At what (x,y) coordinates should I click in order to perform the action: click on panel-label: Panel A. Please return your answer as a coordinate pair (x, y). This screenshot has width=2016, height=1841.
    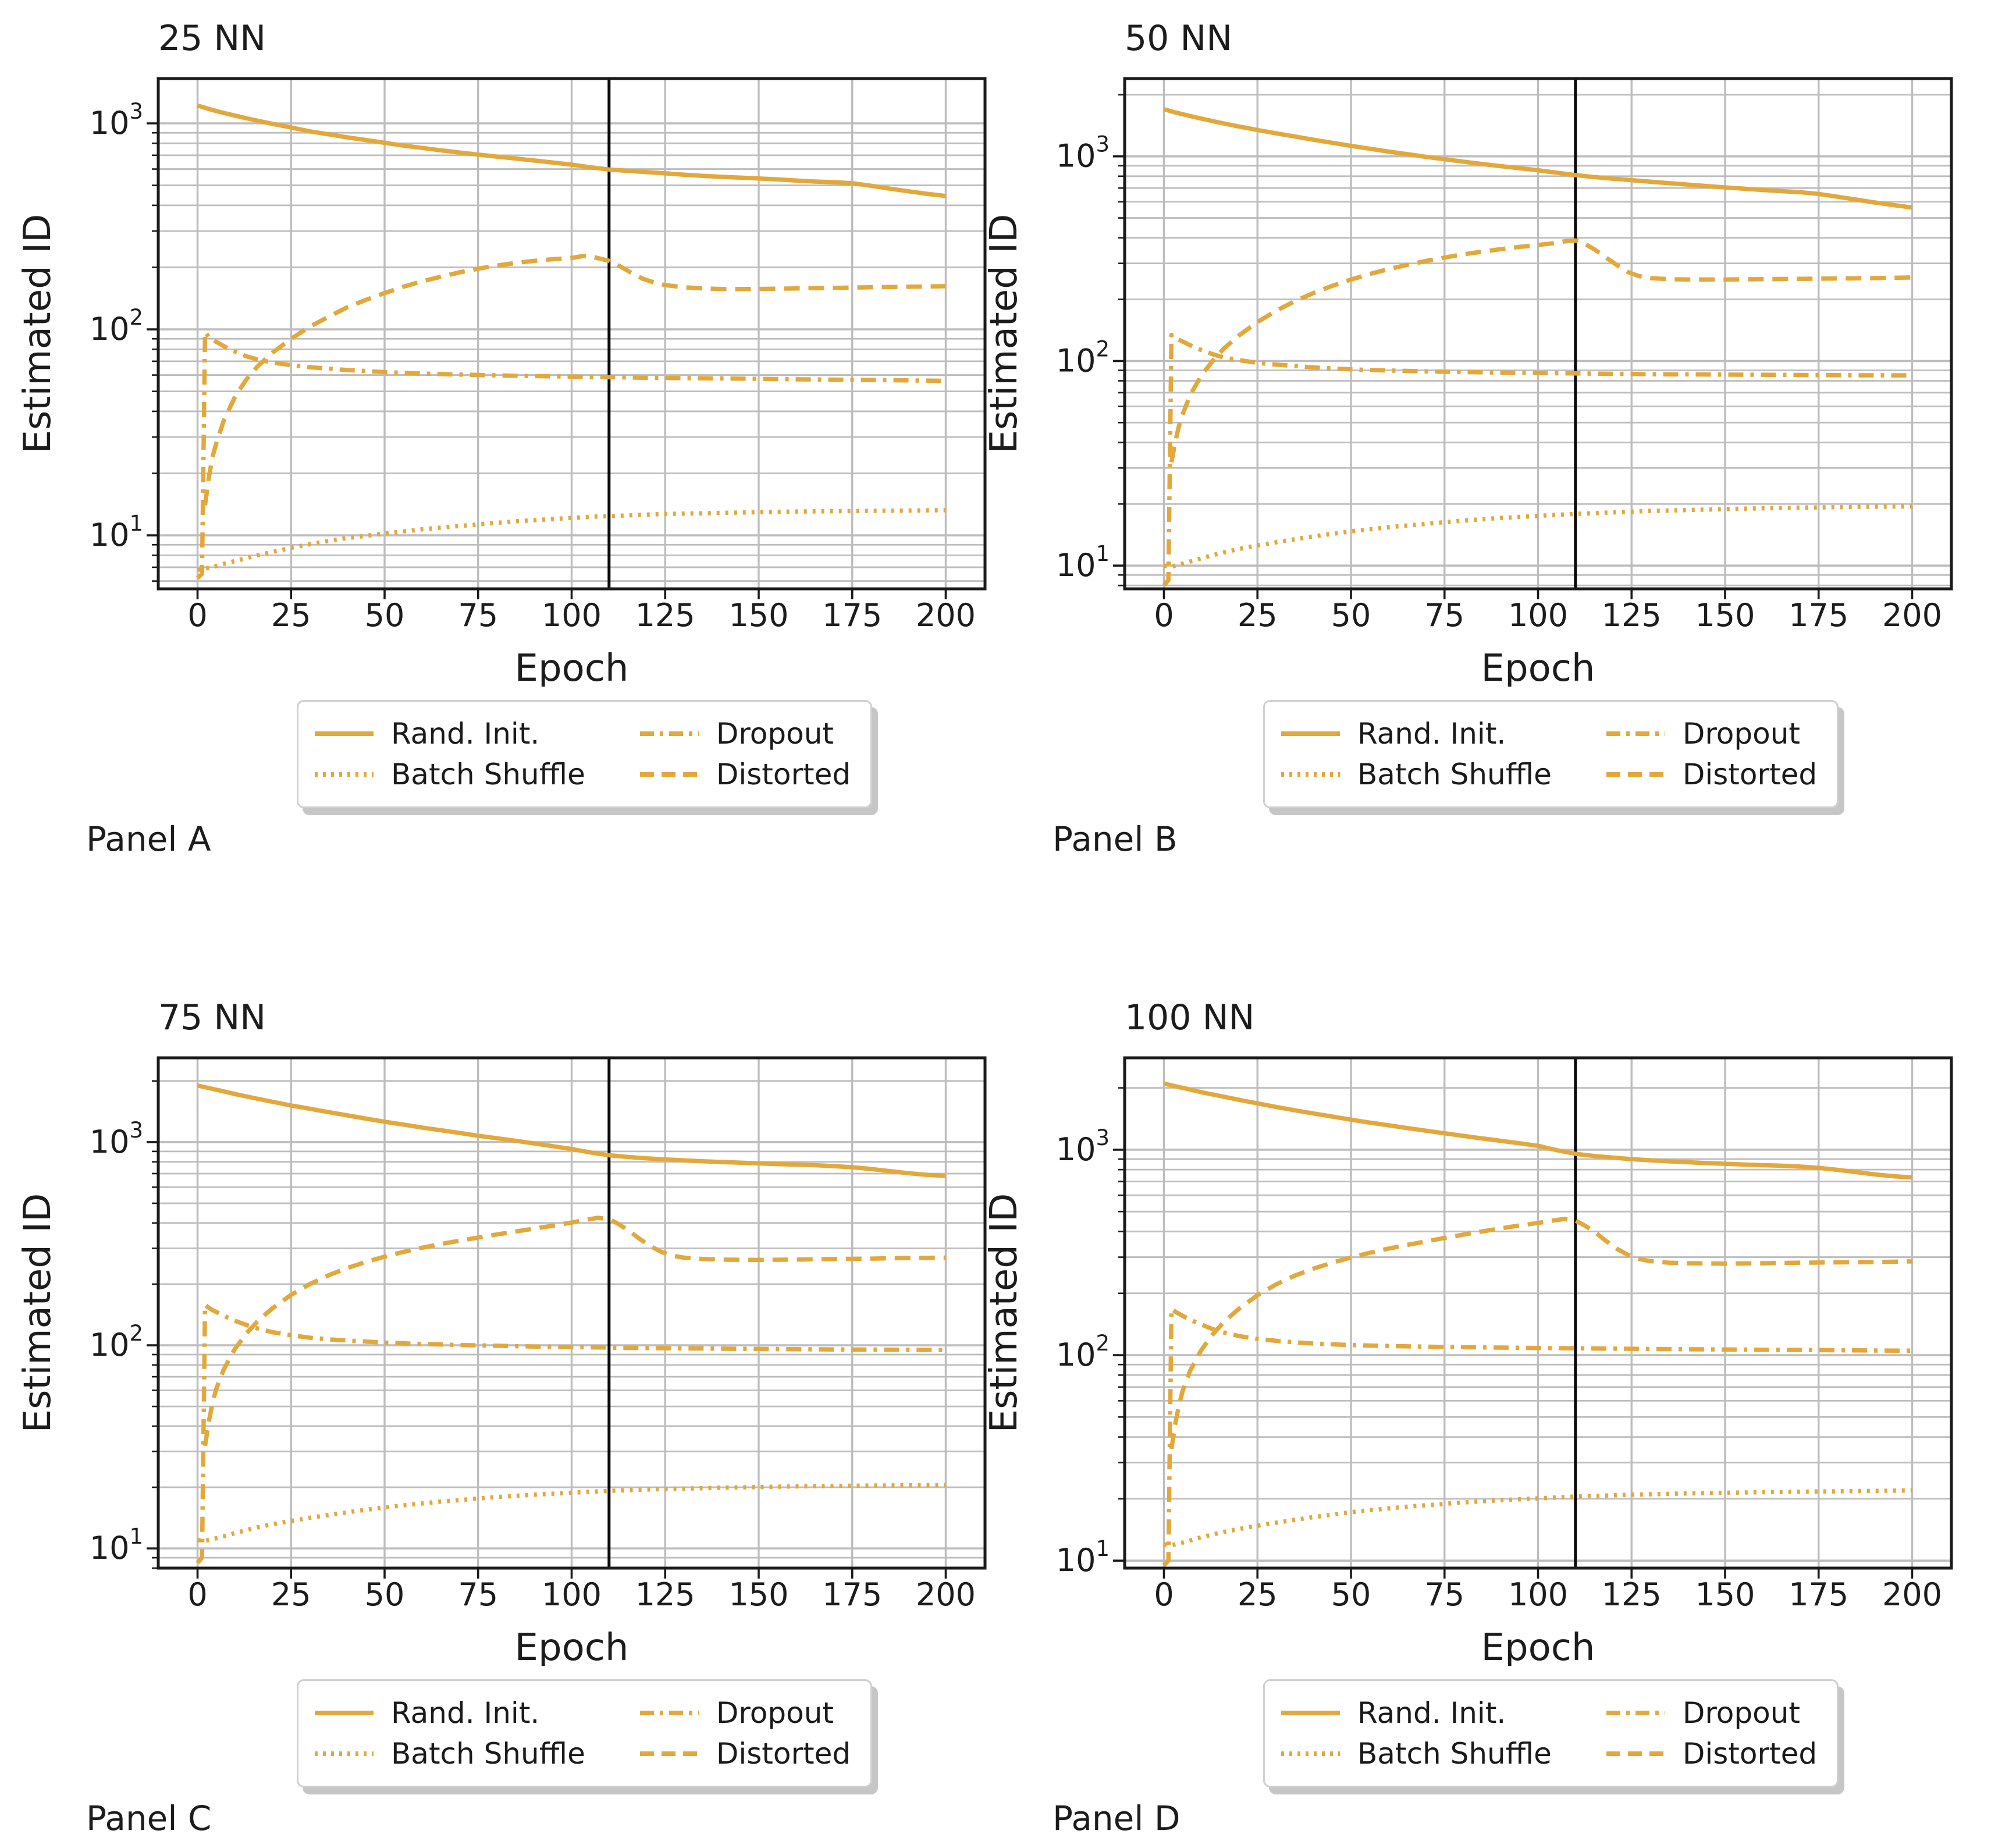
    Looking at the image, I should click on (148, 839).